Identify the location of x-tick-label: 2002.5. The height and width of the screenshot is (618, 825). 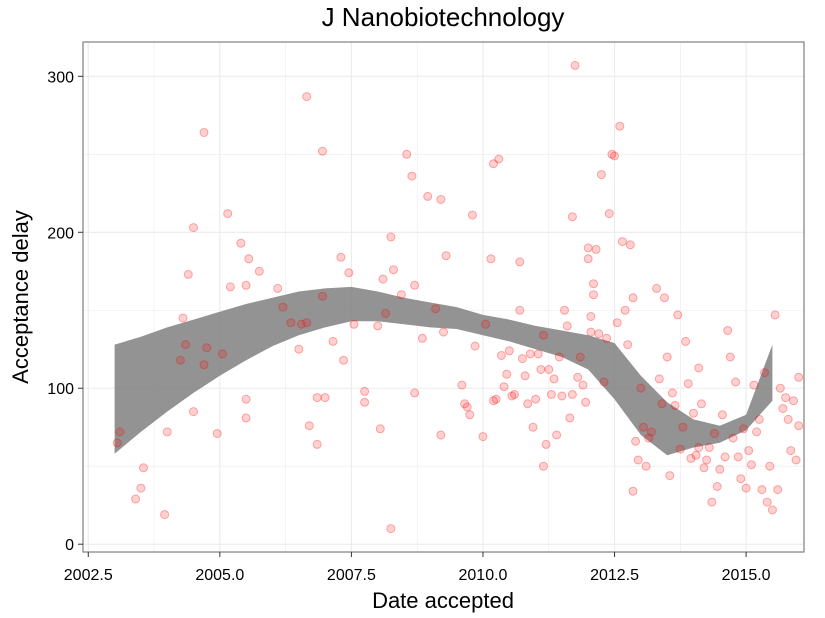
(88, 575).